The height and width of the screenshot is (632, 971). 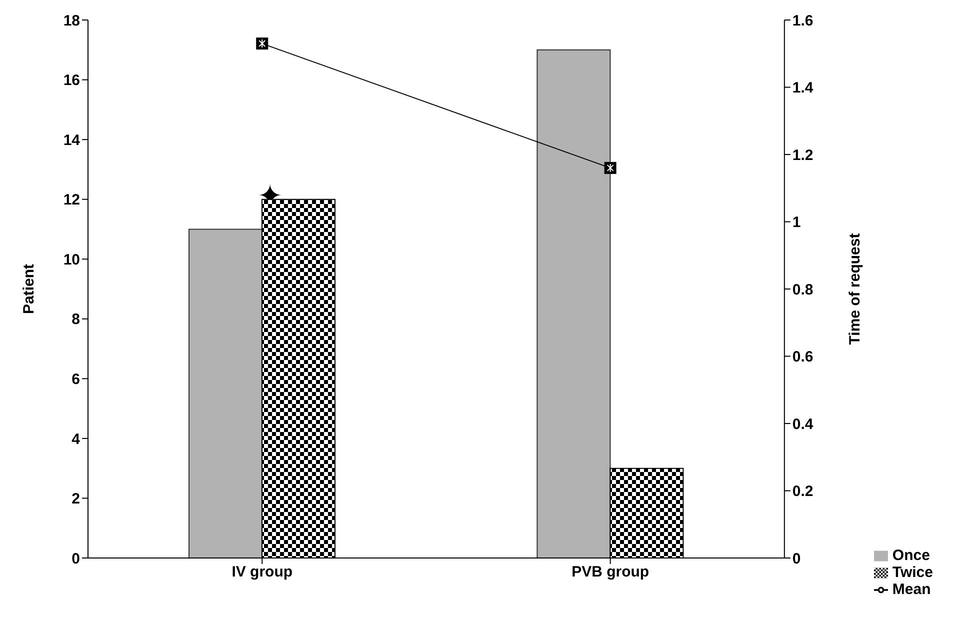 I want to click on legend-label: Twice, so click(x=912, y=572).